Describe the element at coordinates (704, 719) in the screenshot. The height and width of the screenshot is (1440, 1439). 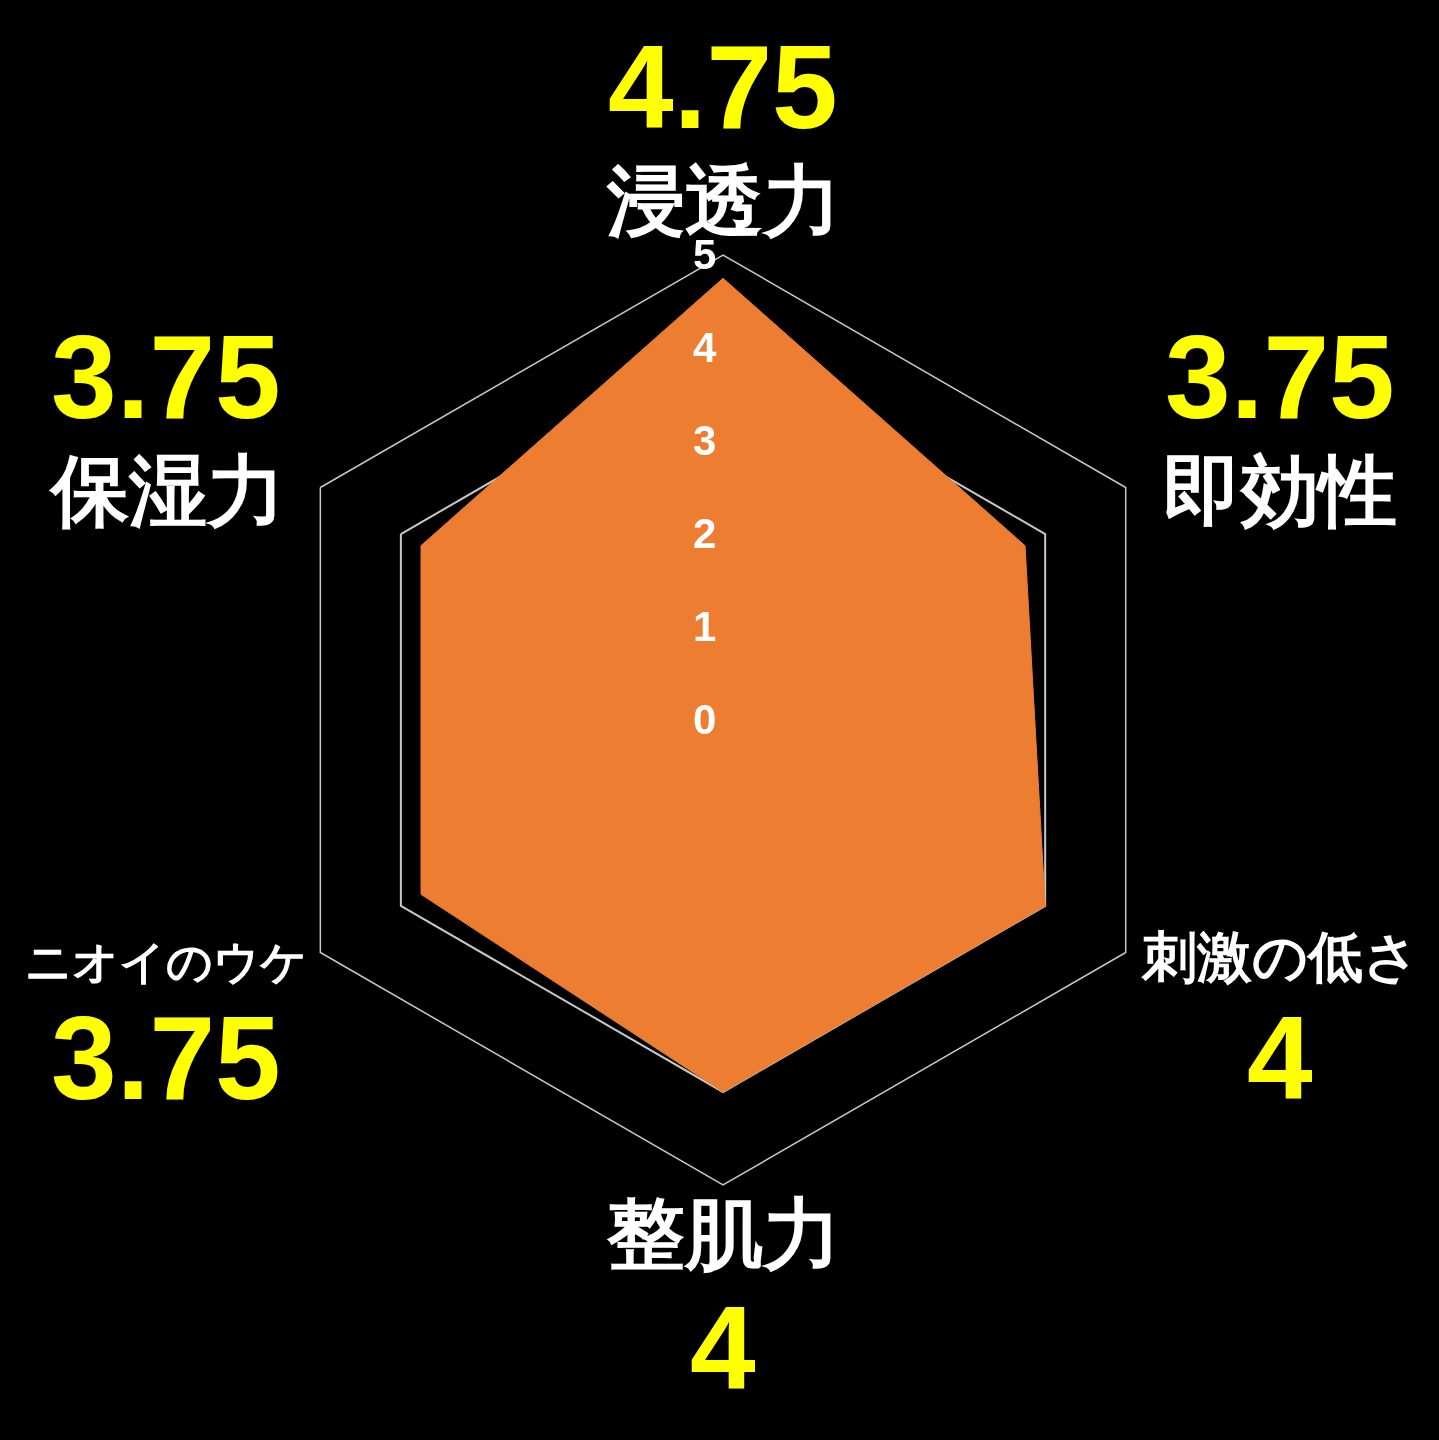
I see `y-tick-label: 0` at that location.